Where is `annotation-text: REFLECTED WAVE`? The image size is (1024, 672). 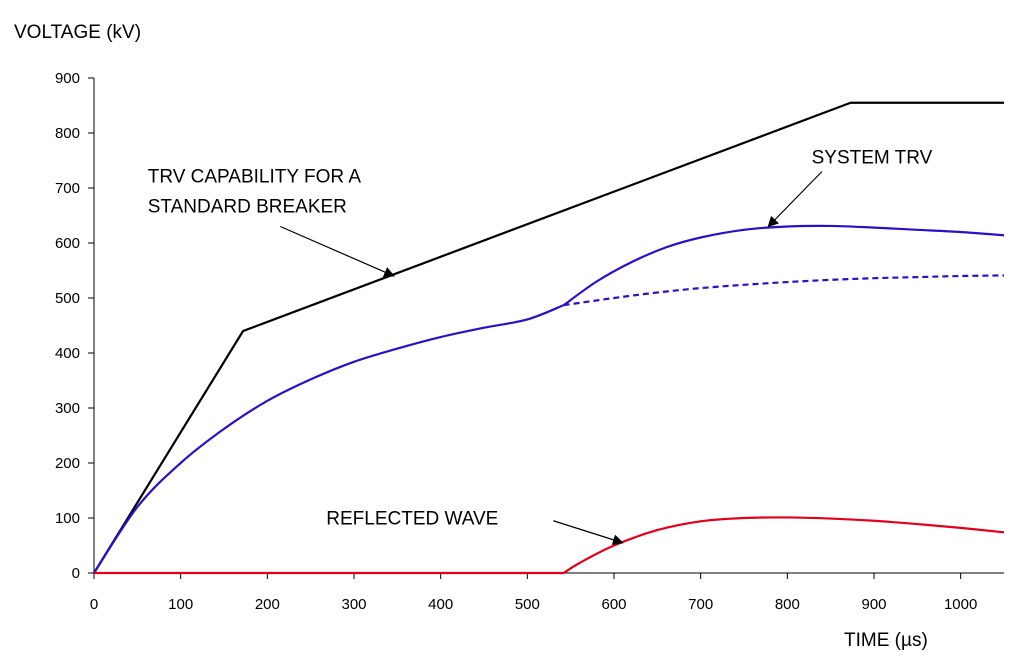 annotation-text: REFLECTED WAVE is located at coordinates (412, 519).